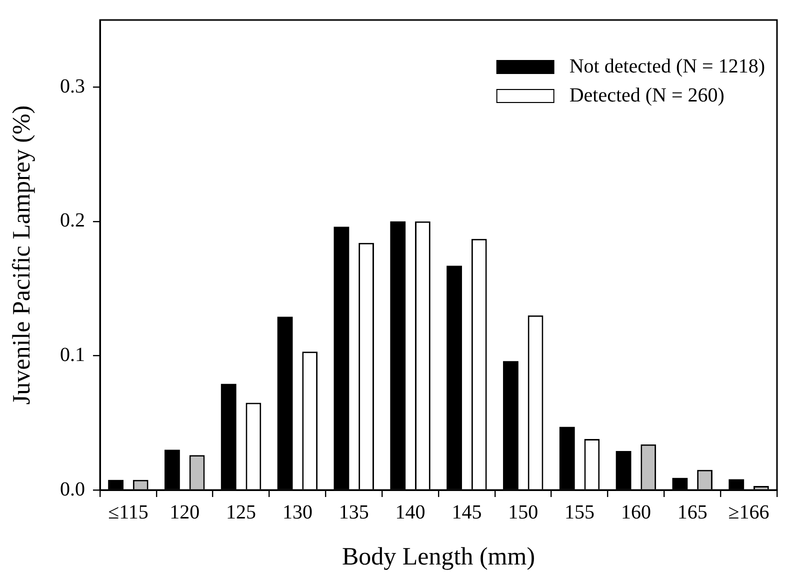 Image resolution: width=790 pixels, height=581 pixels. I want to click on x-tick-label: 130, so click(297, 512).